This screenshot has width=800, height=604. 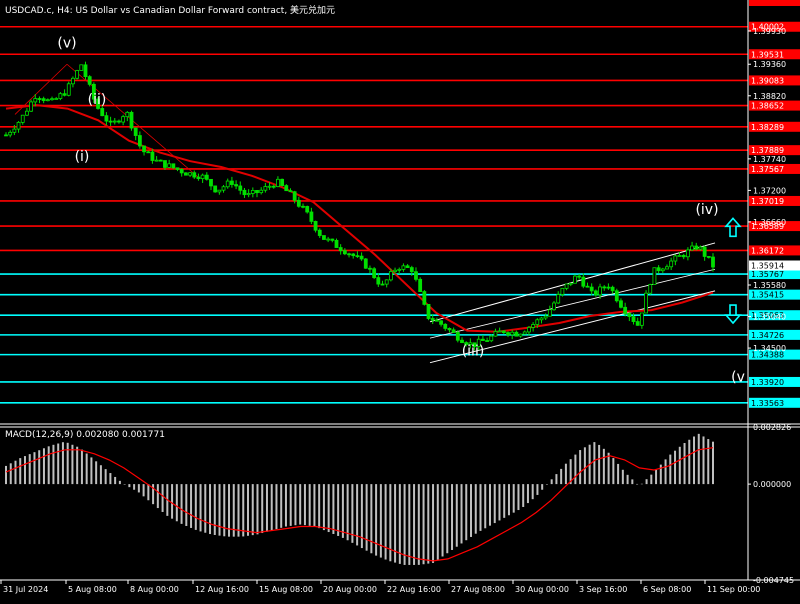 I want to click on level-price-label: 1.37889, so click(x=767, y=150).